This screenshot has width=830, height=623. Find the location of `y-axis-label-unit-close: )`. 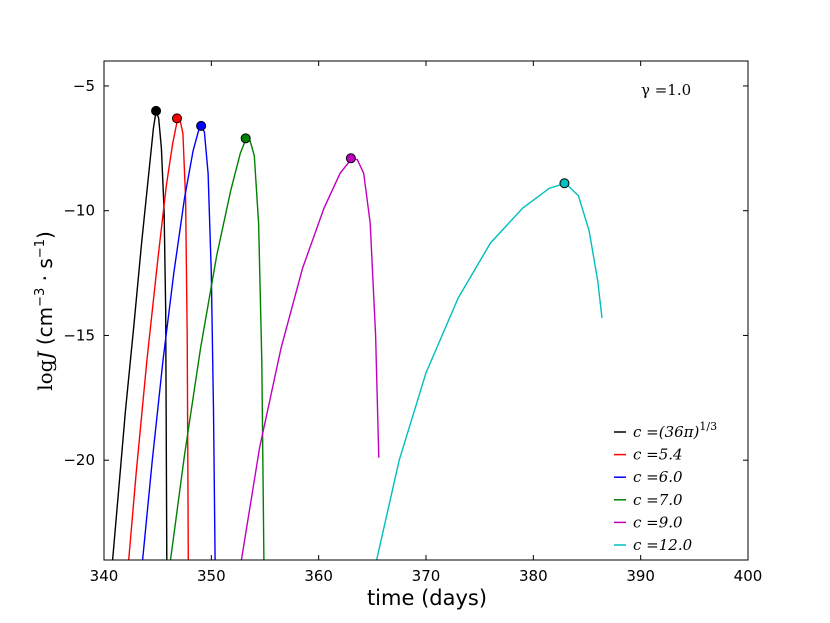

y-axis-label-unit-close: ) is located at coordinates (45, 235).